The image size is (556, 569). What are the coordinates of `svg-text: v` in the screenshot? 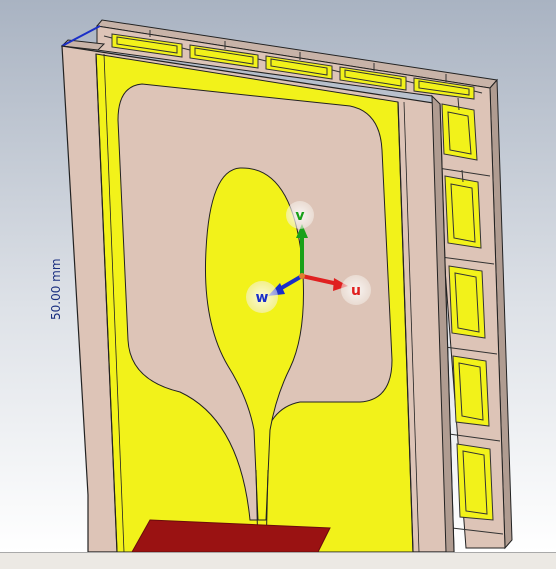 It's located at (299, 216).